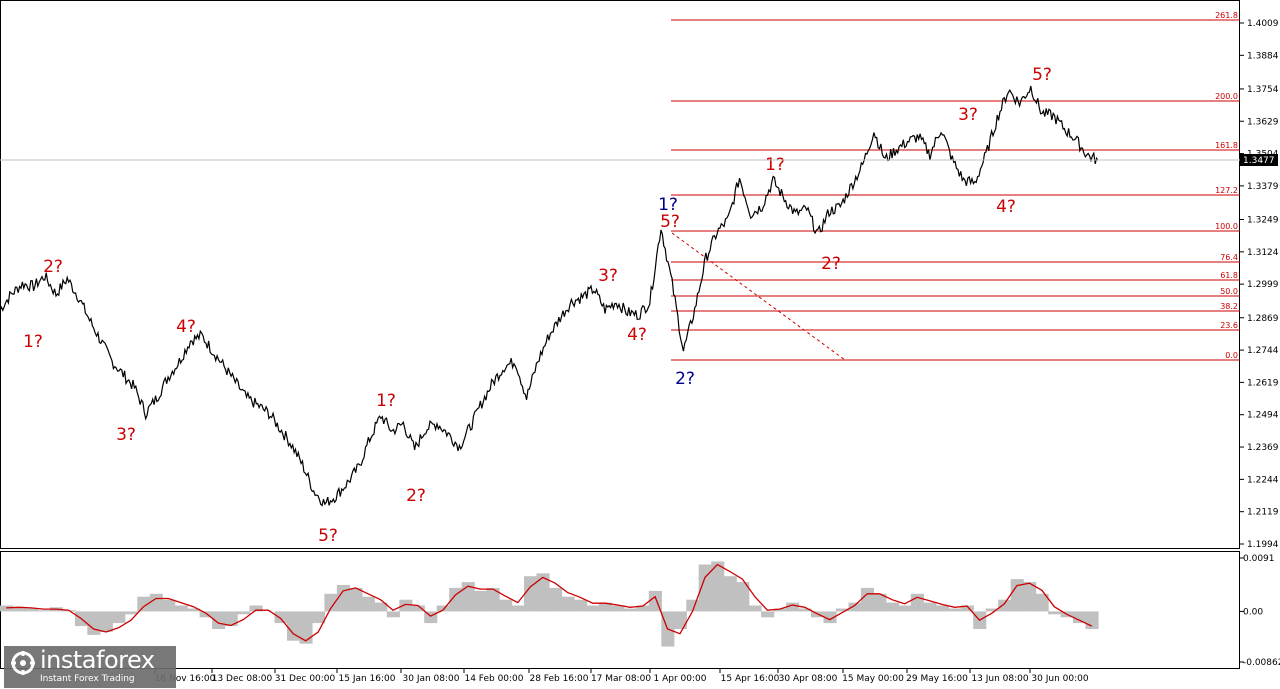  Describe the element at coordinates (1263, 351) in the screenshot. I see `price-tick-label: 1.2744` at that location.